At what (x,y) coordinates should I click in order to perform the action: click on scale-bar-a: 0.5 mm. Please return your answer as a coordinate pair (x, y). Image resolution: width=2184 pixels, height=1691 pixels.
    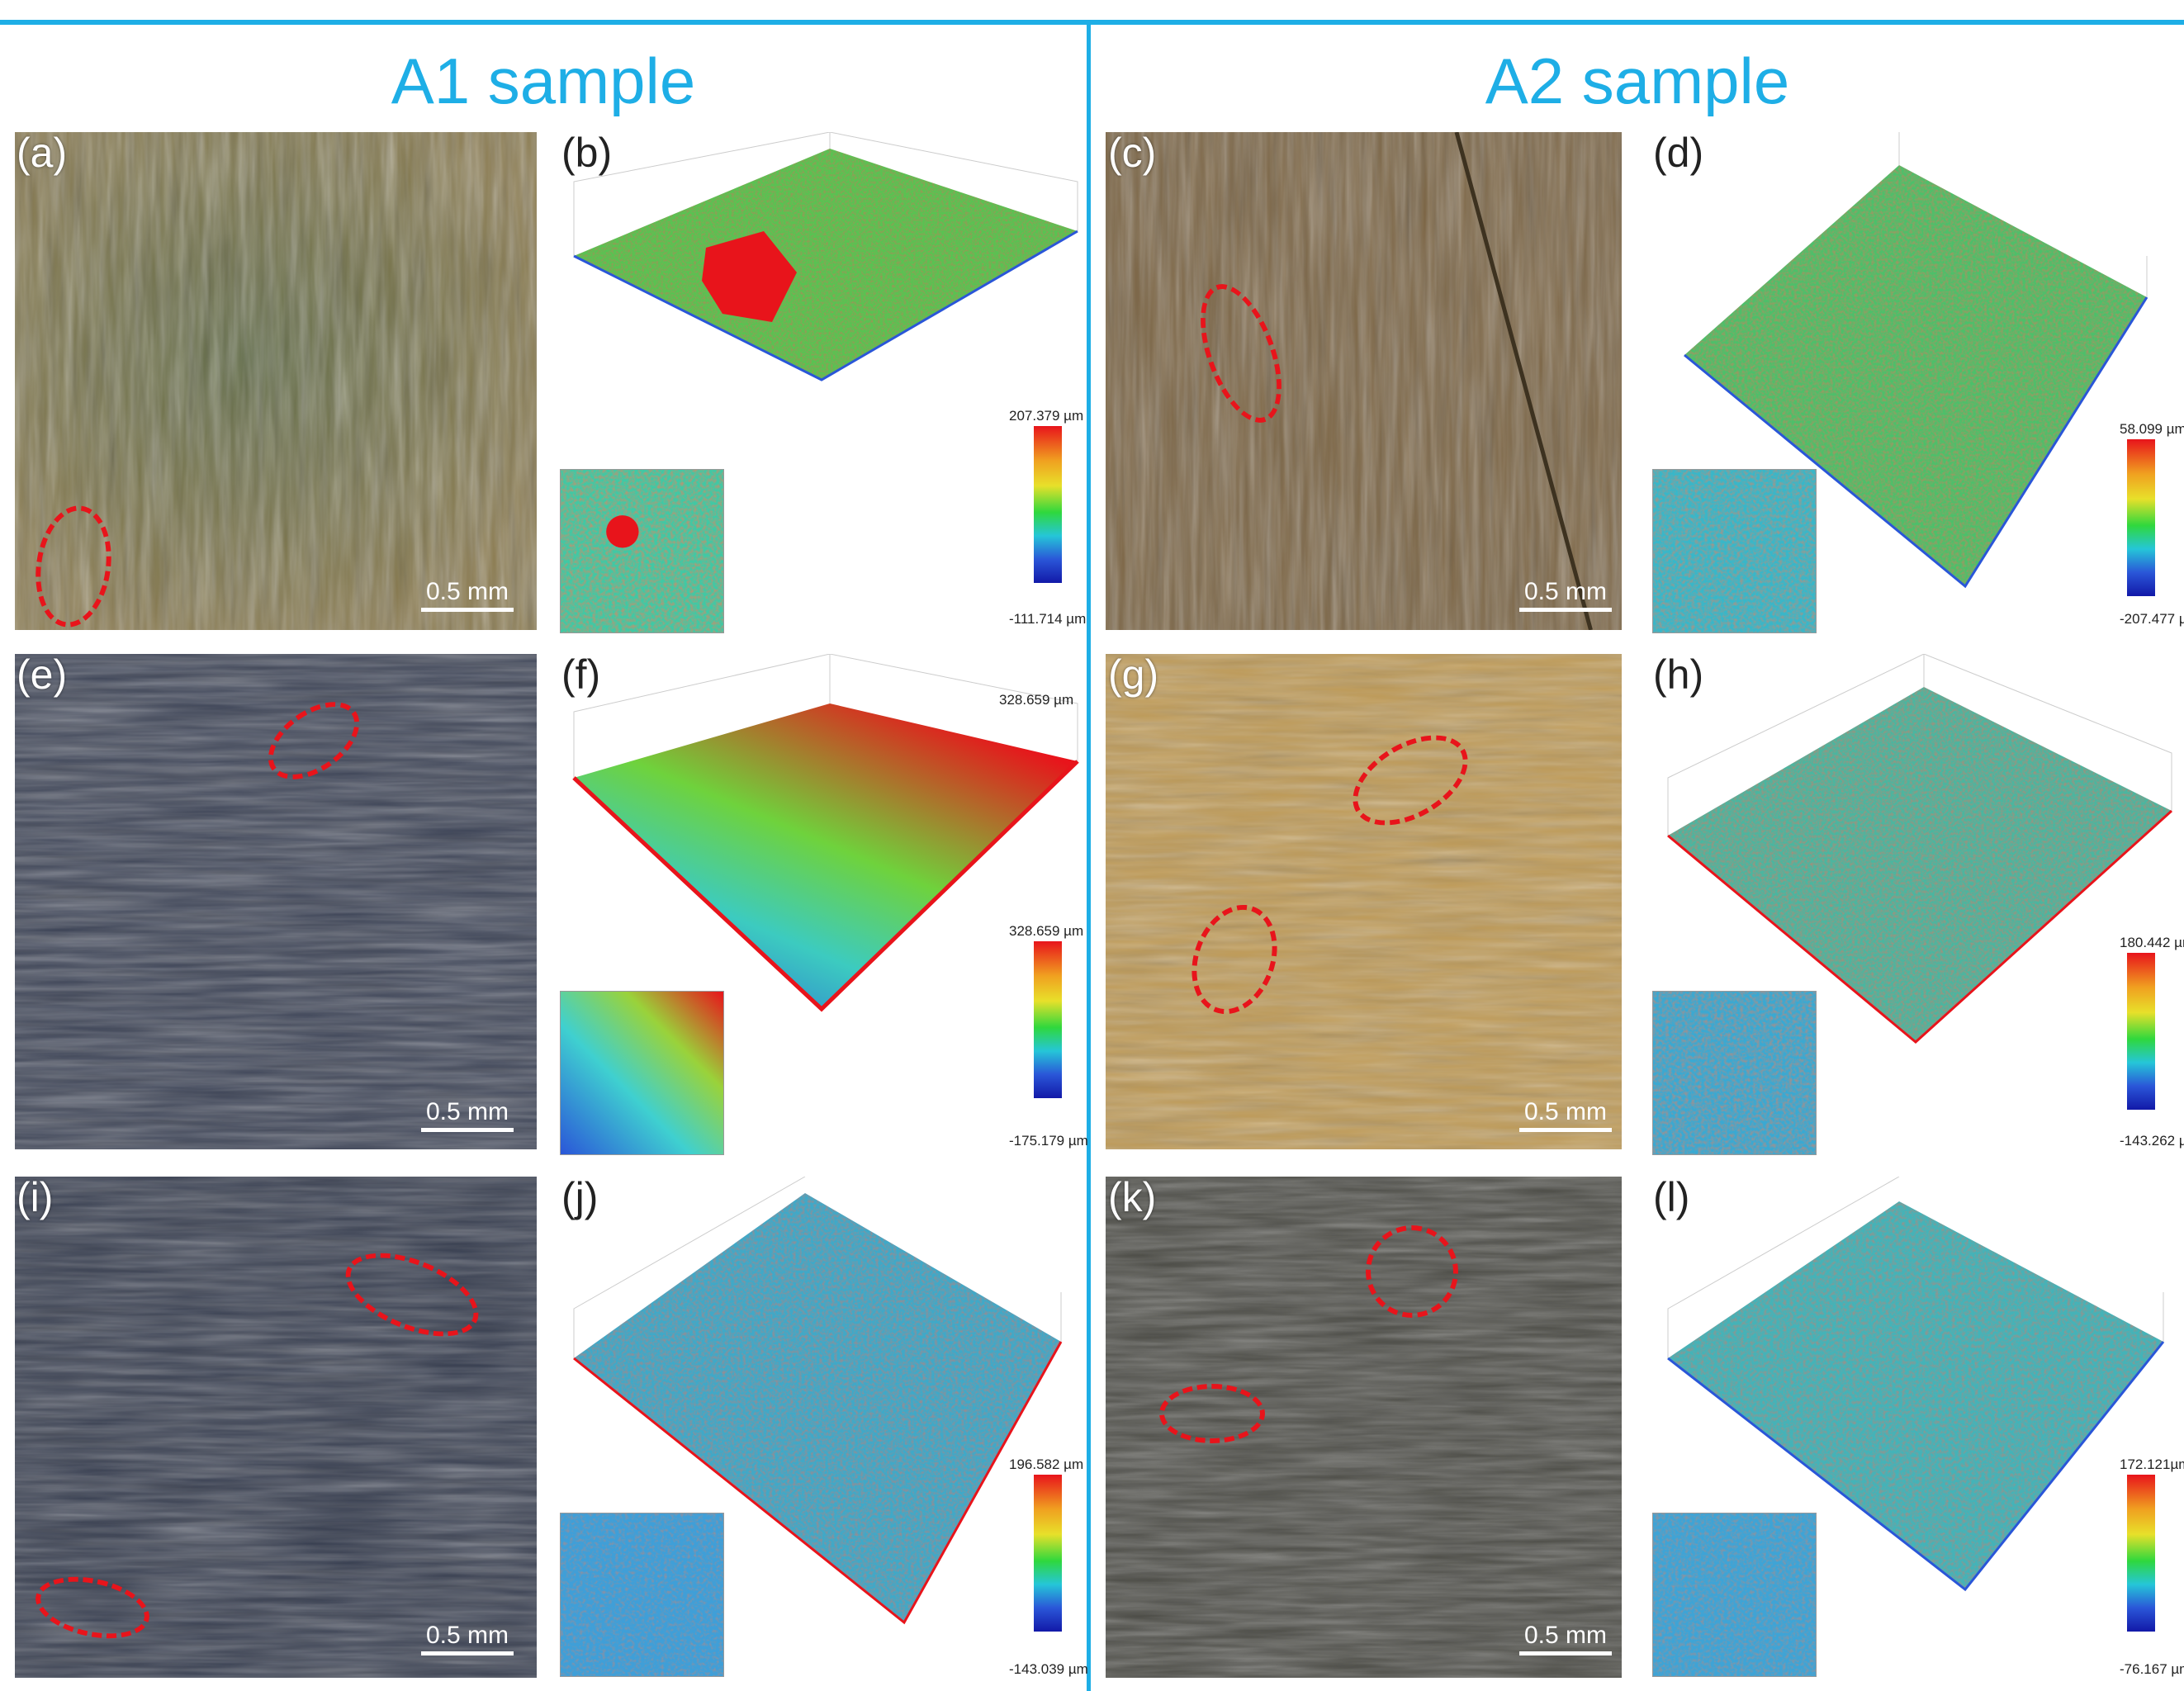
    Looking at the image, I should click on (467, 595).